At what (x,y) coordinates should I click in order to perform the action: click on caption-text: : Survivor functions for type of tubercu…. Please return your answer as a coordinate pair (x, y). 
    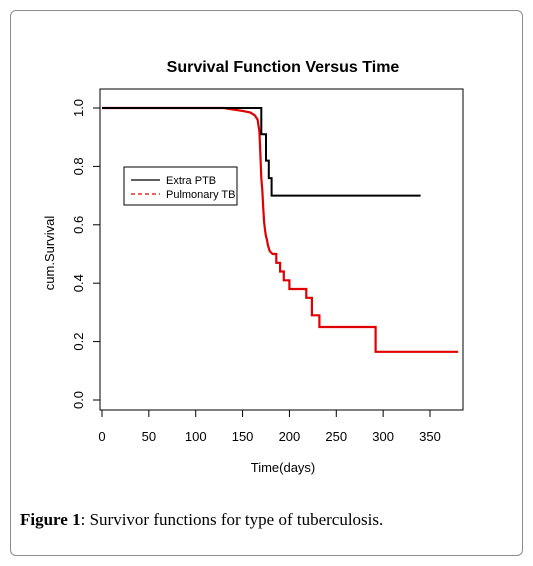
    Looking at the image, I should click on (232, 519).